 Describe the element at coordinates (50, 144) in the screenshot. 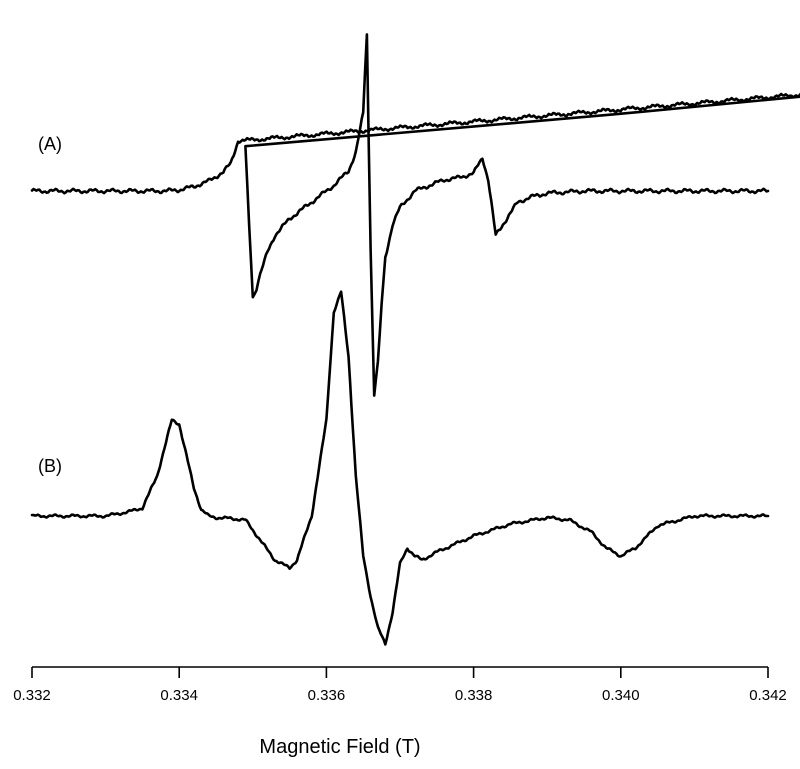

I see `series-label-a: (A)` at that location.